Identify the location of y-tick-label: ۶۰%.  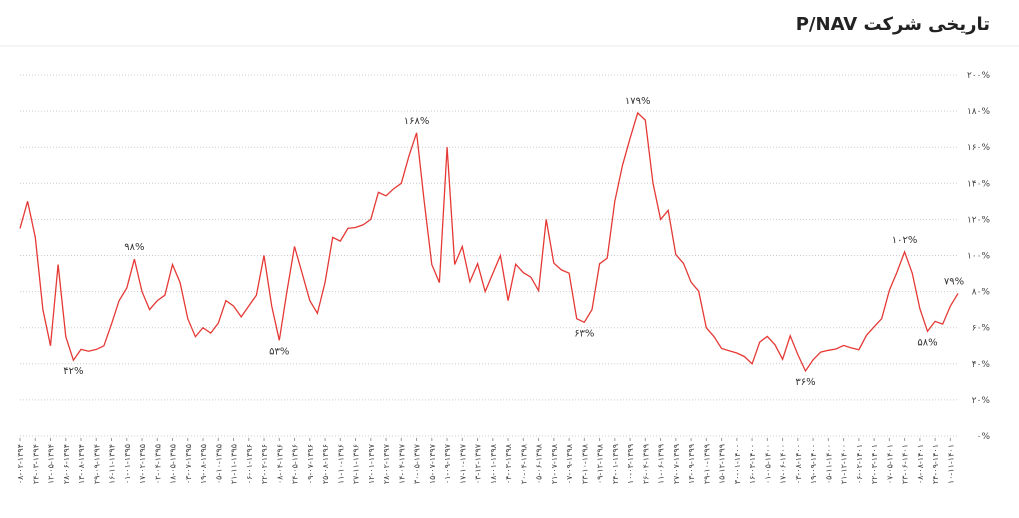
(981, 329).